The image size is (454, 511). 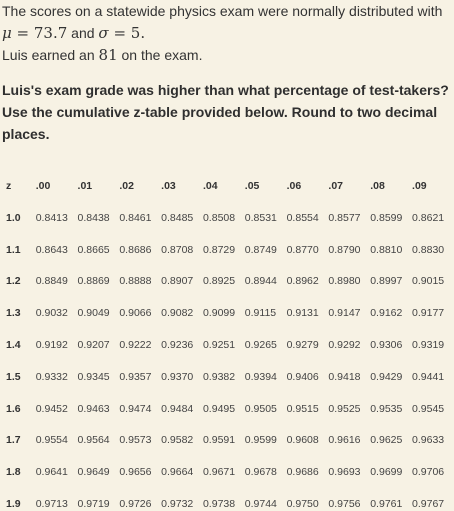 I want to click on probability-cell: 0.8531, so click(x=260, y=217).